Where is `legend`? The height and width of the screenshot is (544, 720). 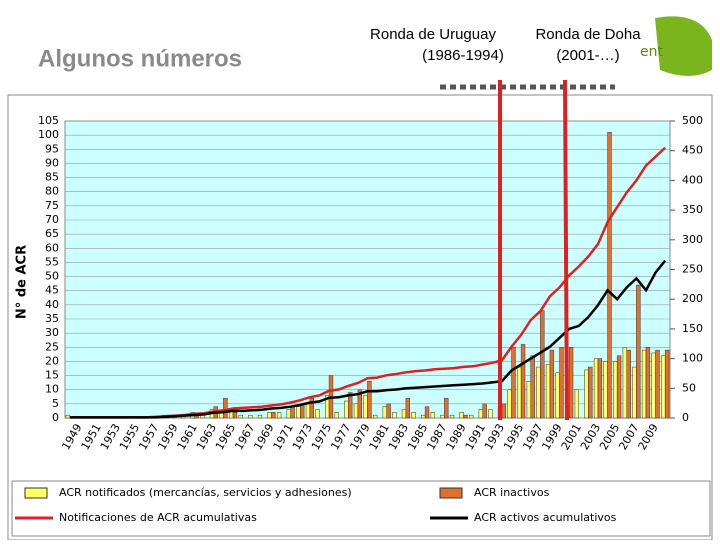 legend is located at coordinates (361, 508).